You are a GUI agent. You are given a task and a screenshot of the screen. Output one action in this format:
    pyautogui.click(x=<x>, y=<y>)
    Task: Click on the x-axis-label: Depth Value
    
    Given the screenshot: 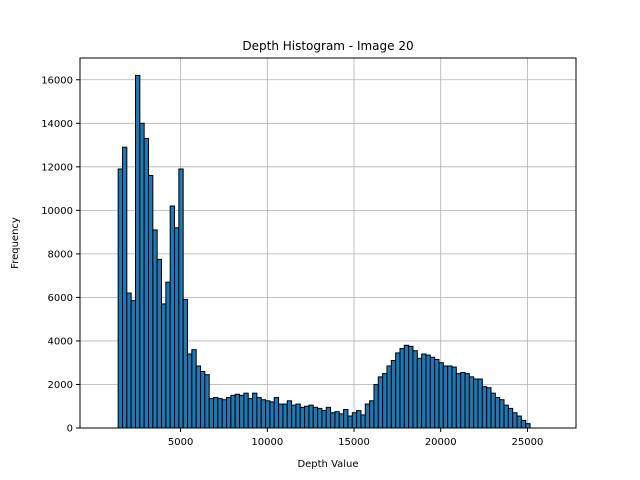 What is the action you would take?
    pyautogui.click(x=327, y=464)
    